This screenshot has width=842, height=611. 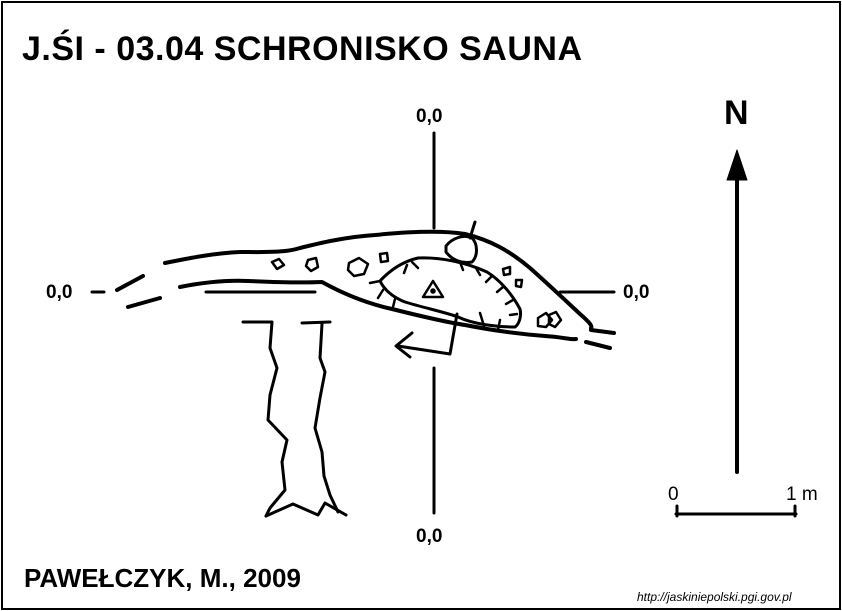 What do you see at coordinates (636, 292) in the screenshot?
I see `coord-label-right: 0,0` at bounding box center [636, 292].